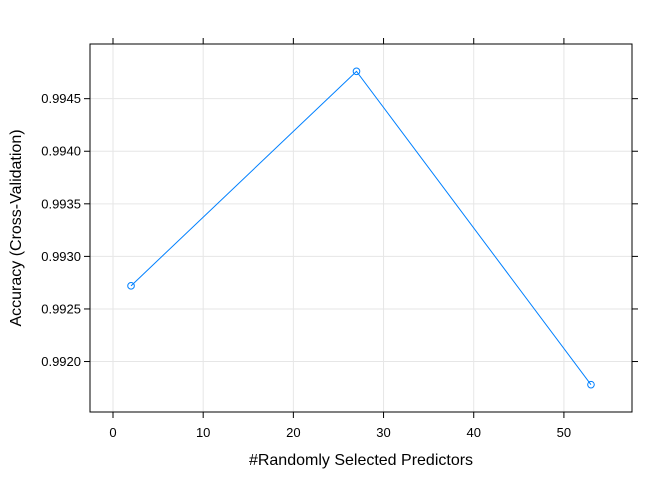 Image resolution: width=672 pixels, height=480 pixels. Describe the element at coordinates (61, 151) in the screenshot. I see `y-tick-label: 0.9940` at that location.